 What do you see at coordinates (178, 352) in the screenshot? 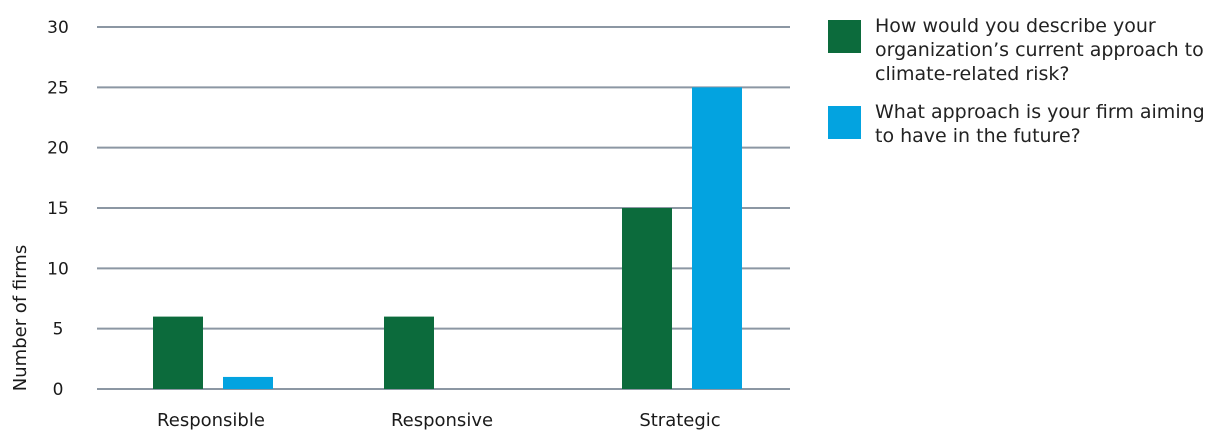
I see `bar-current-responsible` at bounding box center [178, 352].